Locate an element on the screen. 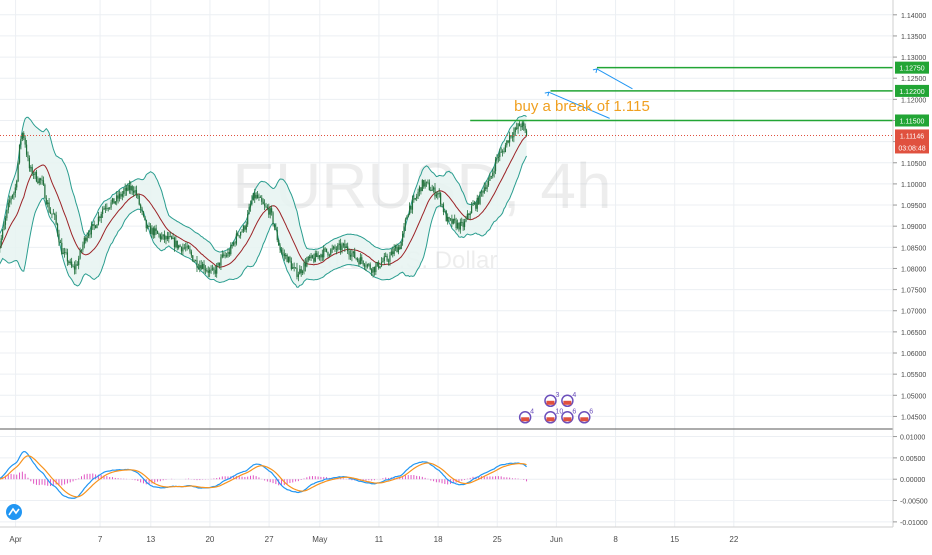  price-tick-label: 1.14000 is located at coordinates (913, 16).